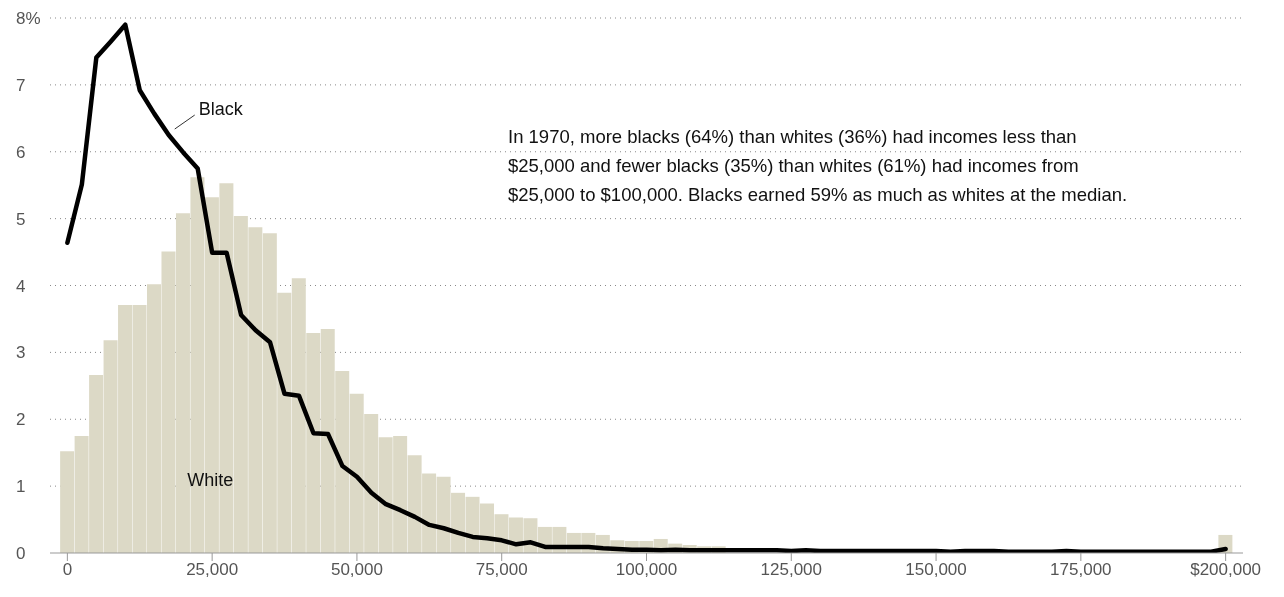 This screenshot has width=1284, height=597. Describe the element at coordinates (21, 420) in the screenshot. I see `y-tick-label: 2` at that location.